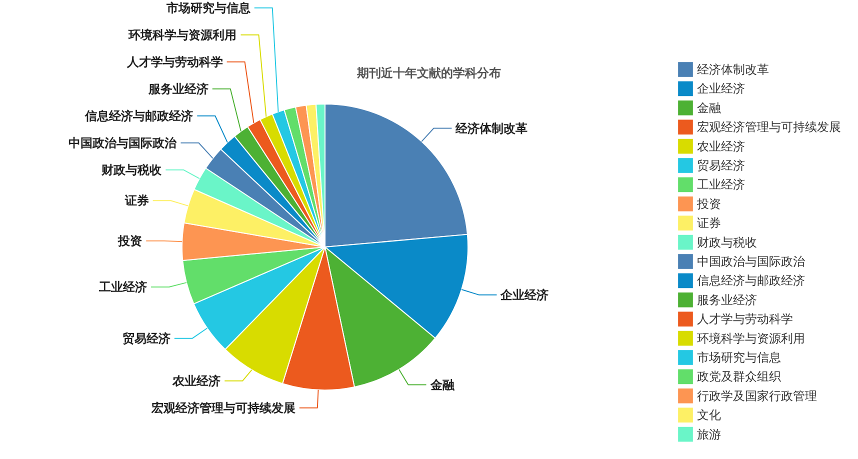 Image resolution: width=858 pixels, height=459 pixels. Describe the element at coordinates (757, 395) in the screenshot. I see `legend-label: 行政学及国家行政管理` at that location.